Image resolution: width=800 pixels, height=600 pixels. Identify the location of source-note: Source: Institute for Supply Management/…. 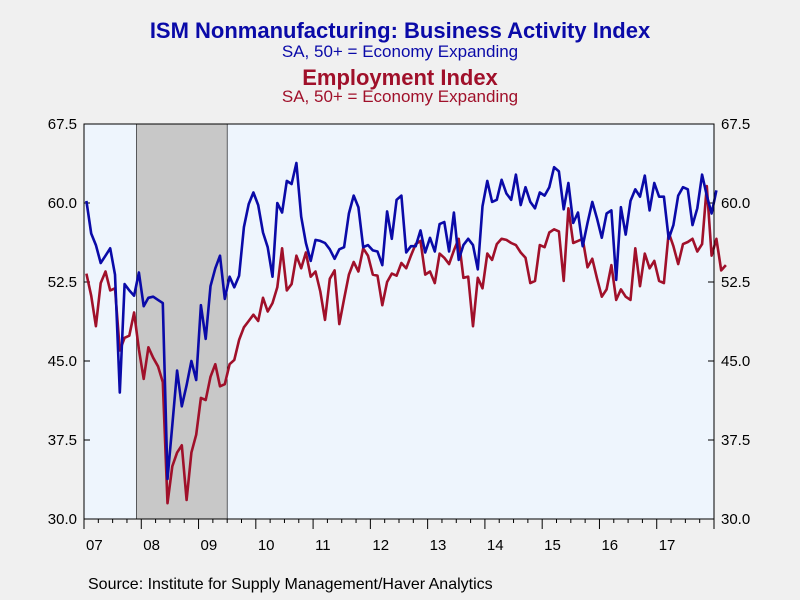
(290, 584).